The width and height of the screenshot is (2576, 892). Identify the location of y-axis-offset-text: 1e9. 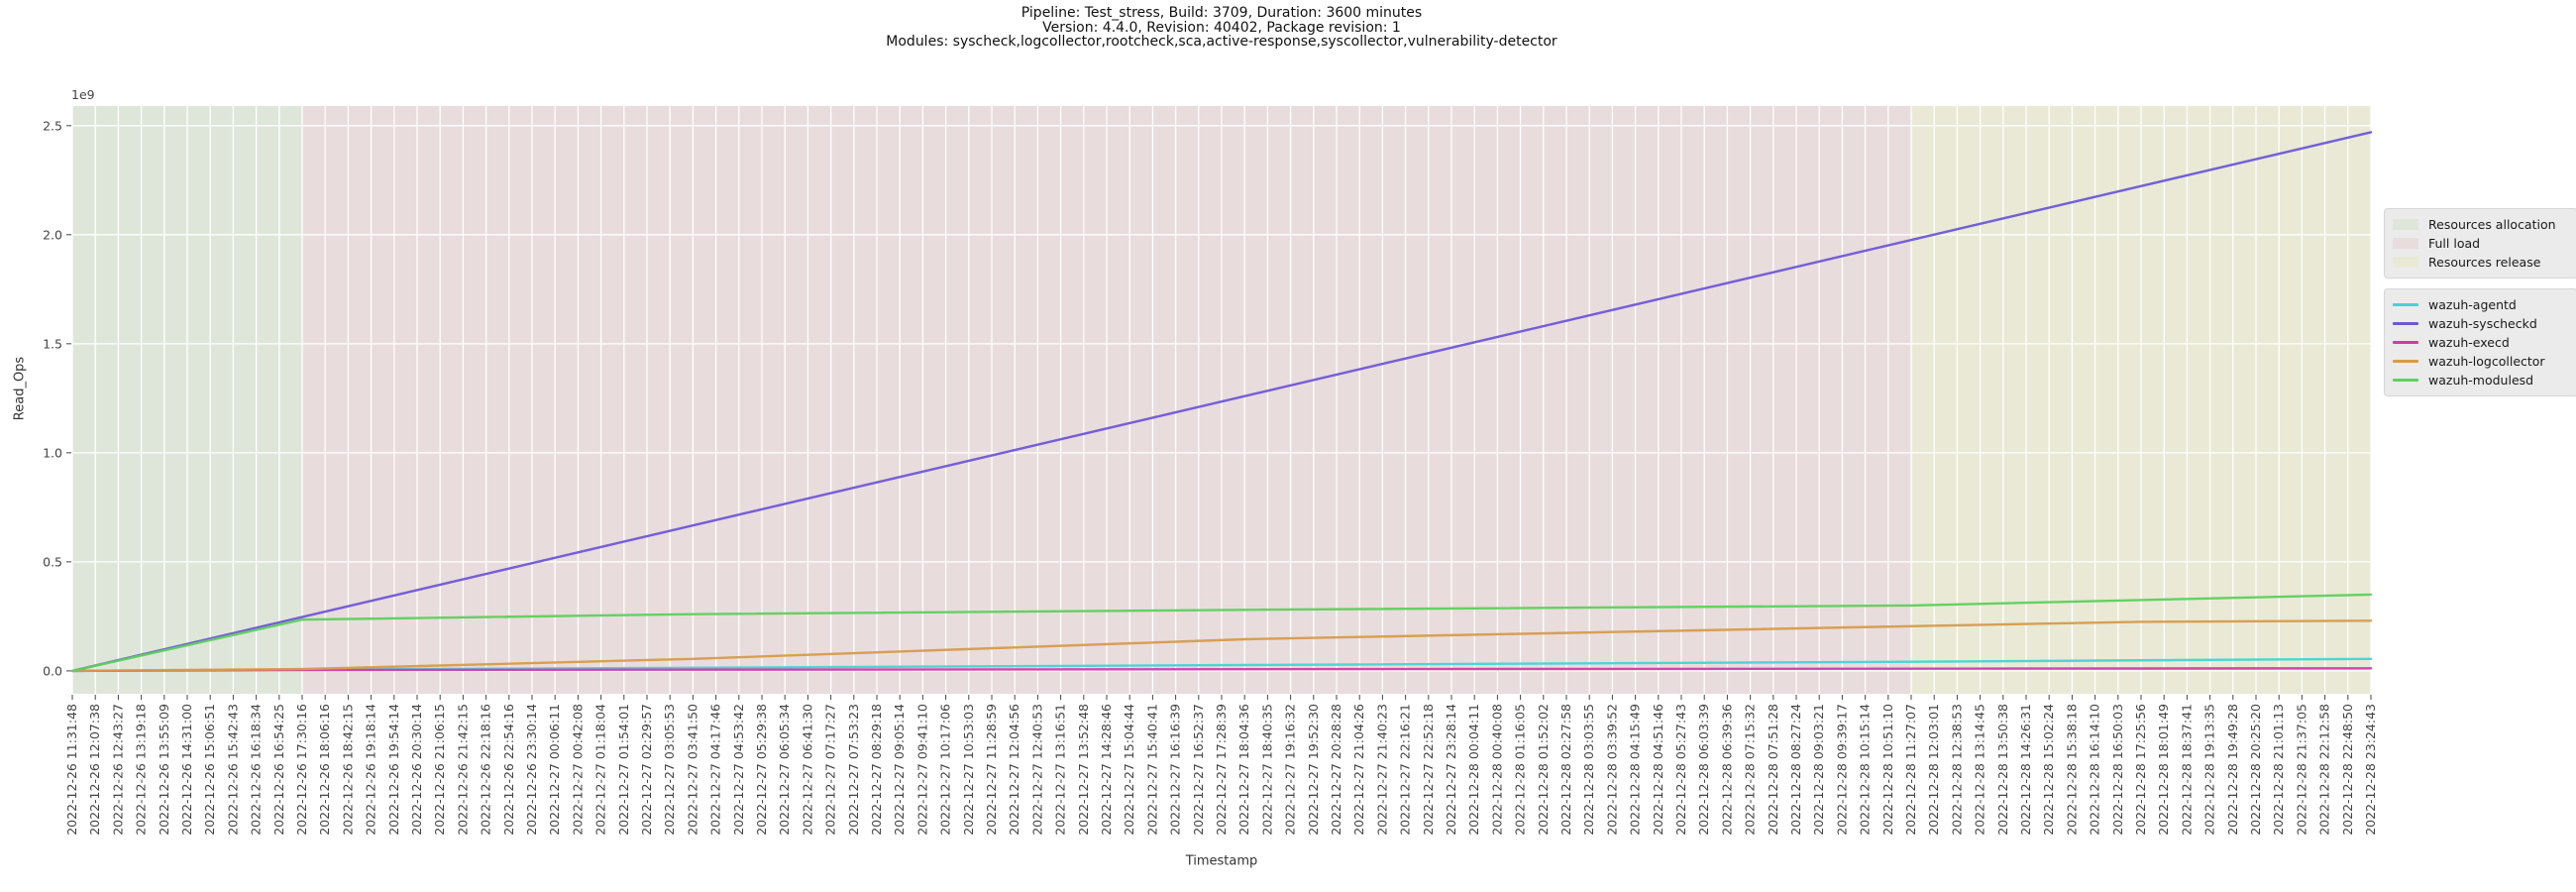
(83, 94).